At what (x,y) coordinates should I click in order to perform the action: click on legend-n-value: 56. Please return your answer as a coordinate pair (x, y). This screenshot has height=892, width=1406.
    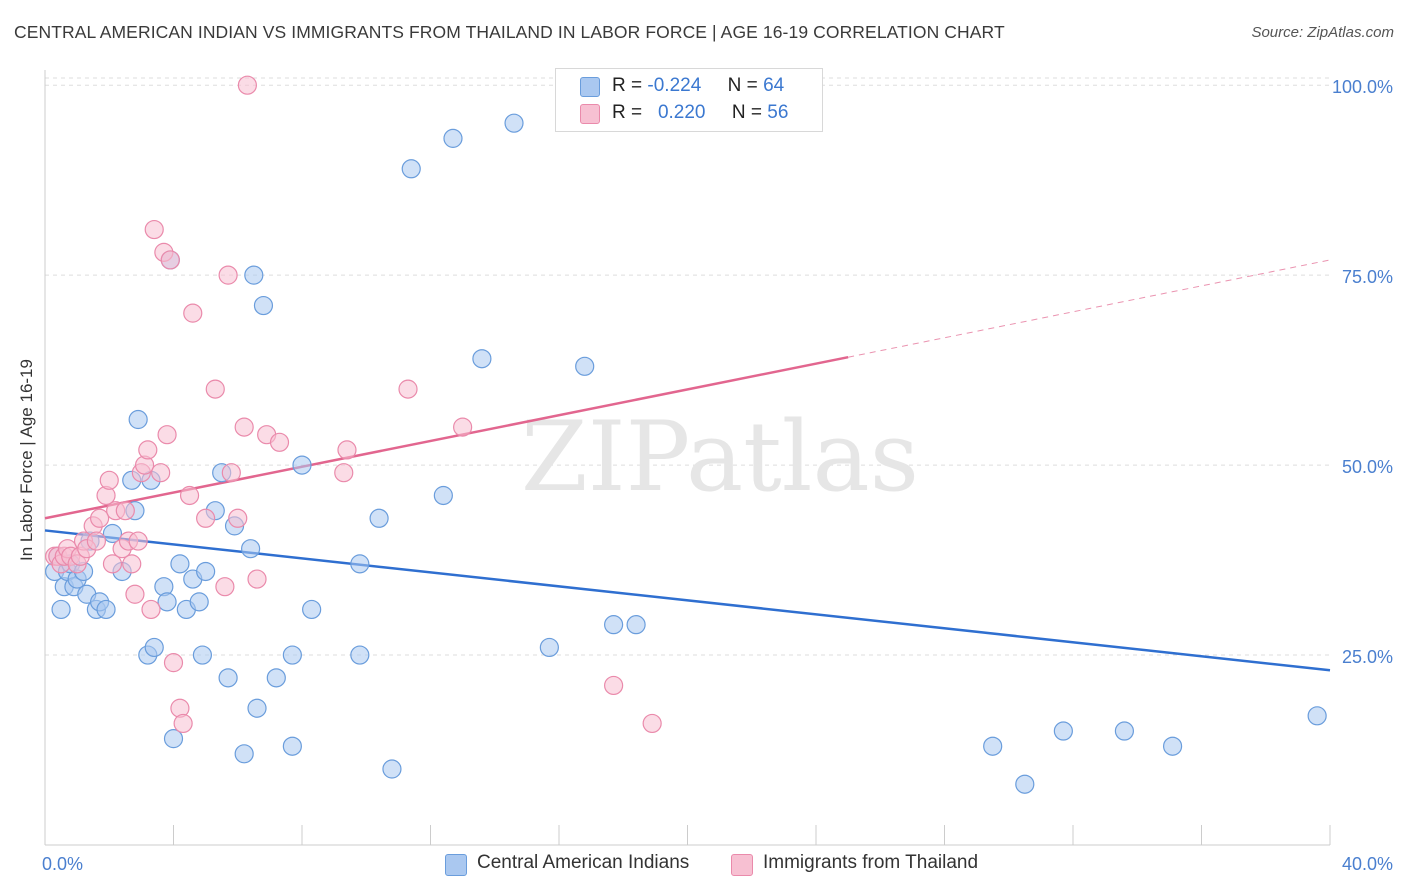
    Looking at the image, I should click on (778, 112).